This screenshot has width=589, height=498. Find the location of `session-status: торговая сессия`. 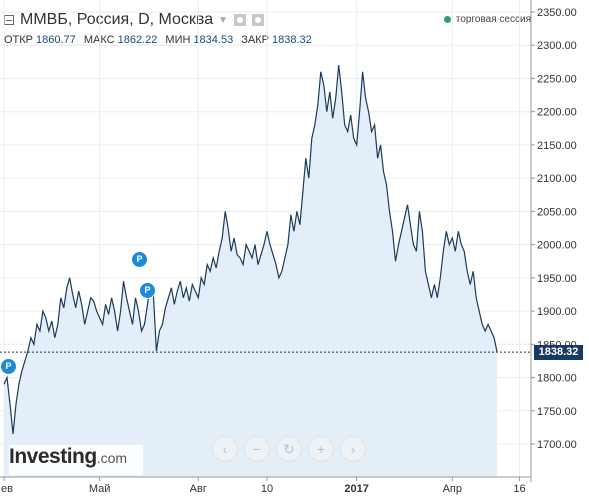

session-status: торговая сессия is located at coordinates (487, 19).